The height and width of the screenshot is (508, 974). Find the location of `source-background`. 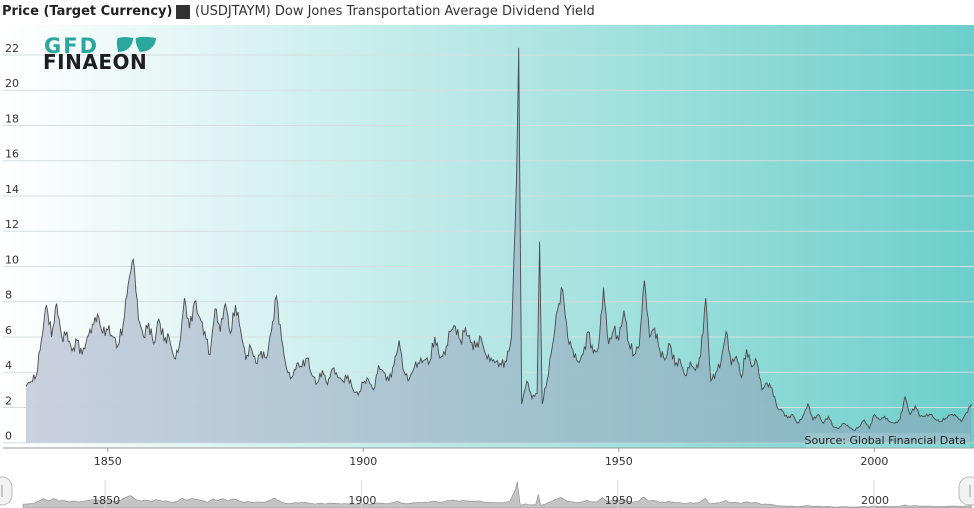

source-background is located at coordinates (888, 440).